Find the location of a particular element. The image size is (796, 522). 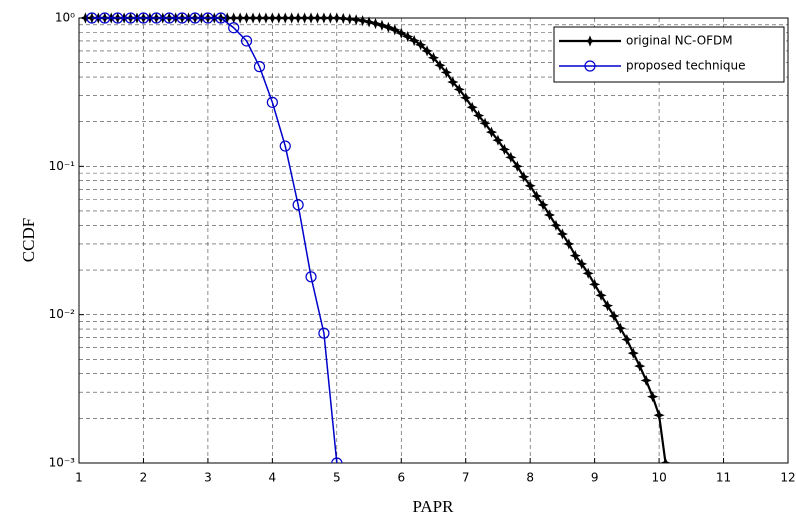

legend-label: proposed technique is located at coordinates (686, 66).